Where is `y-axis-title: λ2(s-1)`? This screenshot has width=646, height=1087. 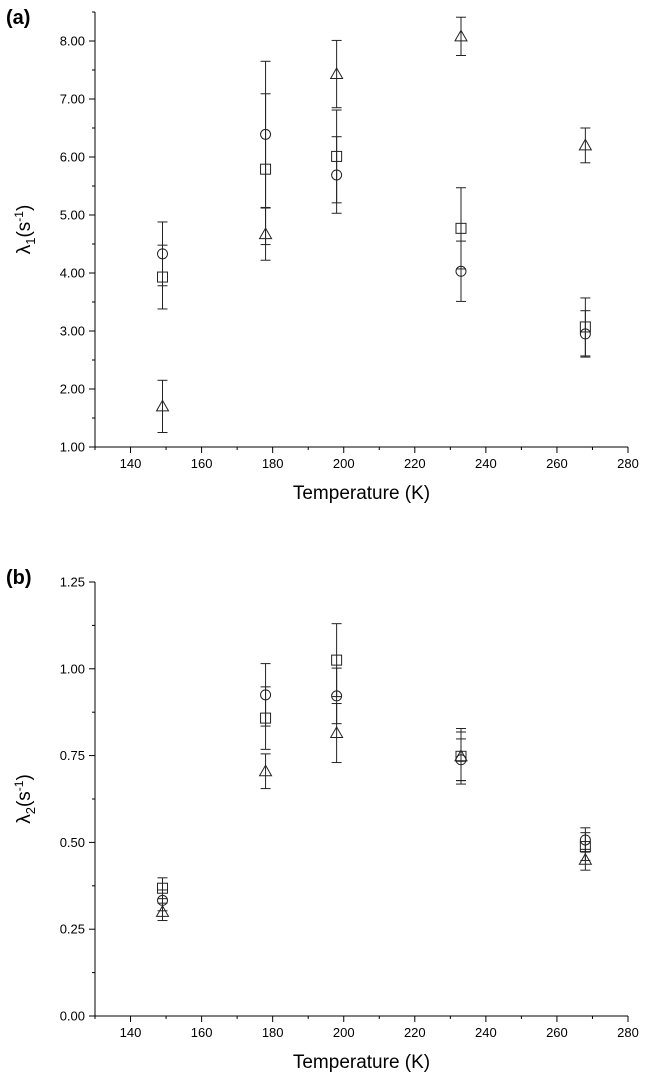
y-axis-title: λ2(s-1) is located at coordinates (25, 799).